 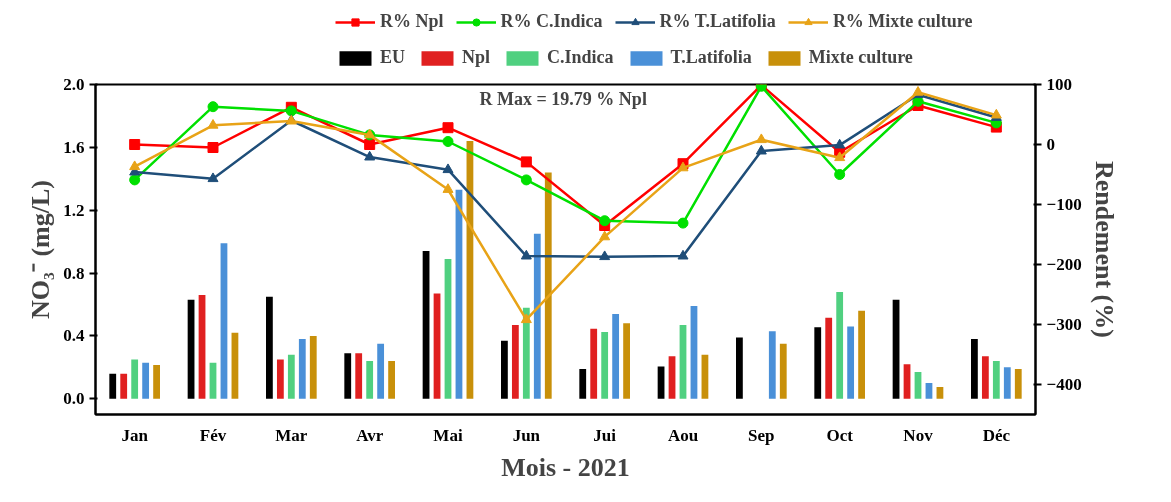 I want to click on x-tick-label: Jui, so click(x=605, y=435).